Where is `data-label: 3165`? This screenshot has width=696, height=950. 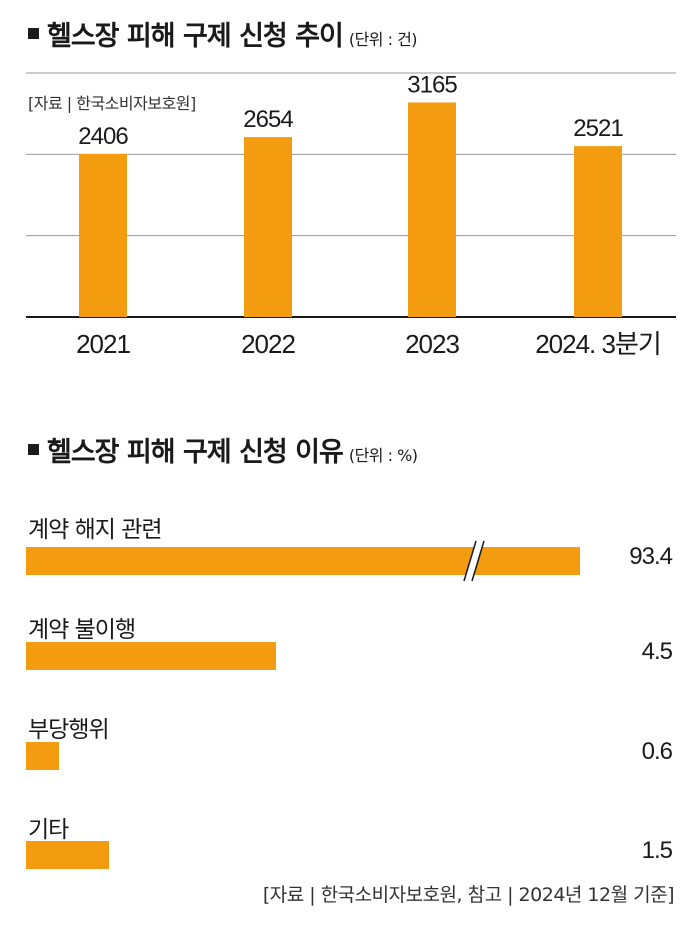
data-label: 3165 is located at coordinates (432, 84).